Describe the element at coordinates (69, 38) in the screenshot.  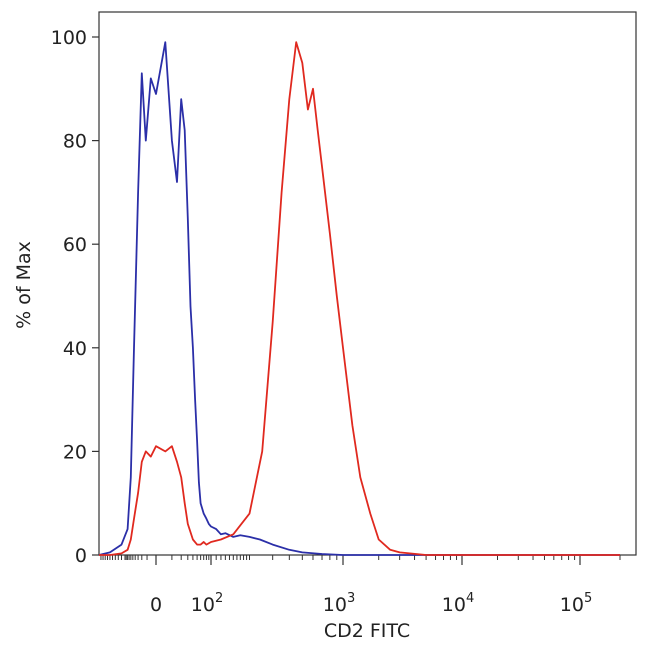
I see `y-tick-label: 100` at that location.